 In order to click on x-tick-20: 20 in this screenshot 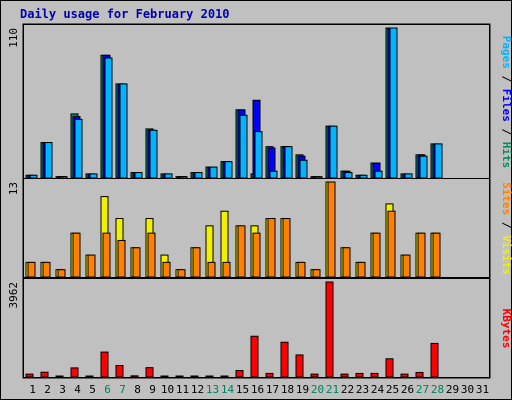, I will do `click(317, 389)`.